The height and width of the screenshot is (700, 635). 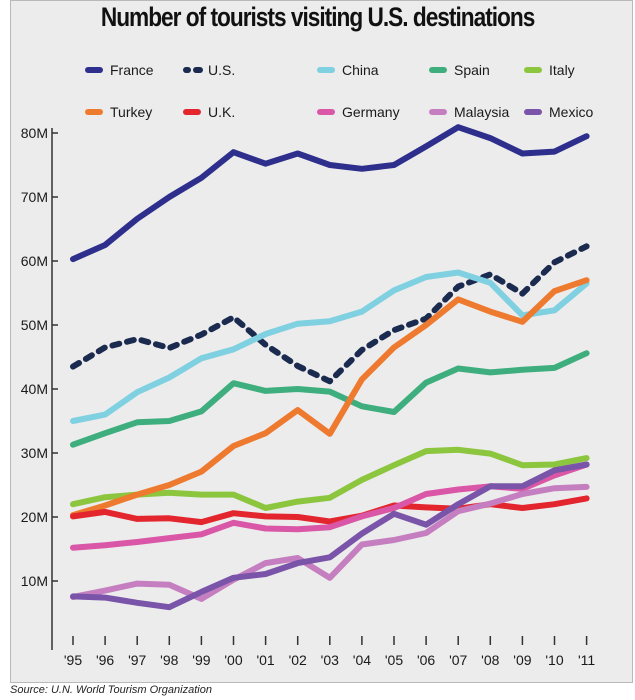 What do you see at coordinates (562, 70) in the screenshot?
I see `legend-label-italy: Italy` at bounding box center [562, 70].